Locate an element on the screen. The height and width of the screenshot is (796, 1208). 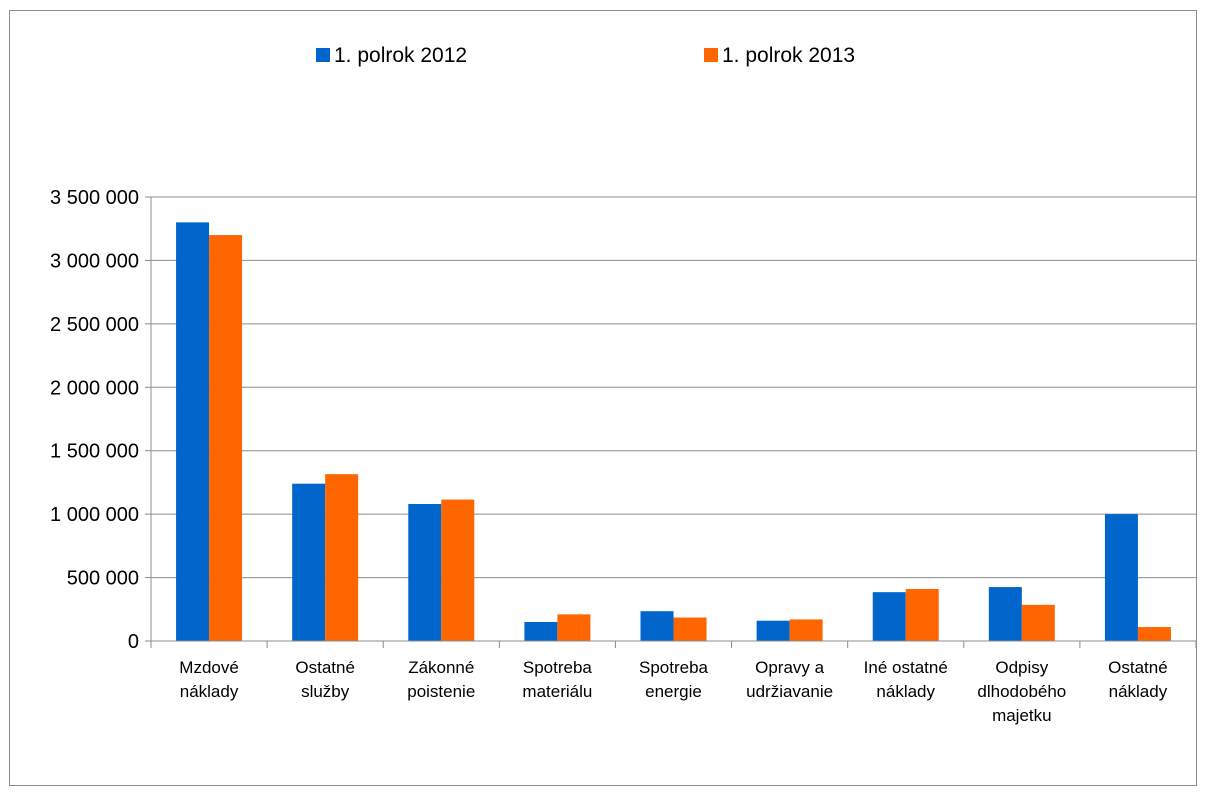
x-category-label: Opravy a is located at coordinates (790, 667).